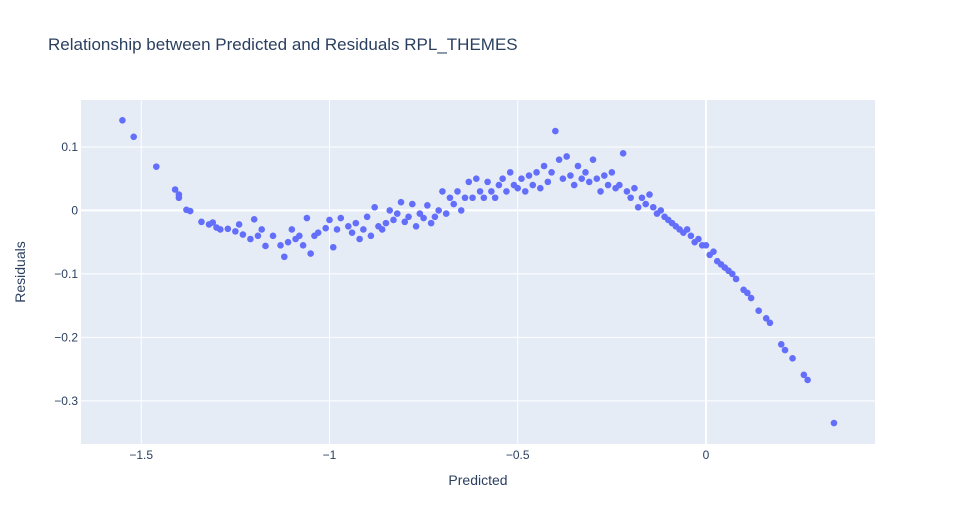 Image resolution: width=954 pixels, height=525 pixels. What do you see at coordinates (141, 455) in the screenshot?
I see `x-tick-label: −1.5` at bounding box center [141, 455].